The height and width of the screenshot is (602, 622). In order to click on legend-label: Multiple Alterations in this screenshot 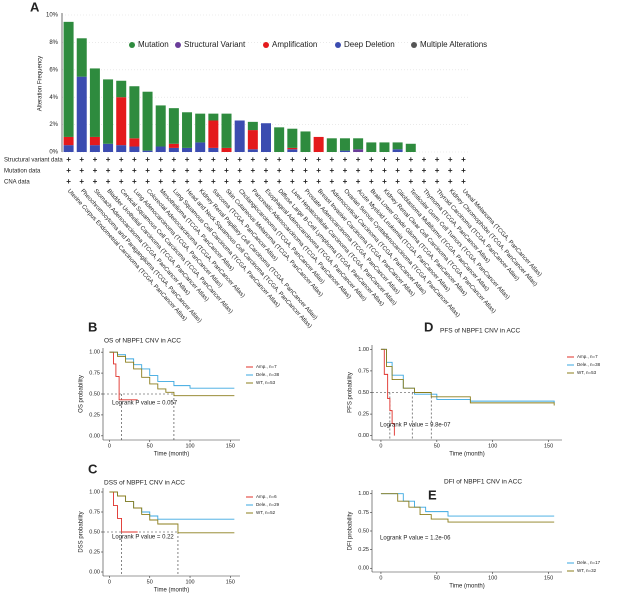, I will do `click(453, 44)`.